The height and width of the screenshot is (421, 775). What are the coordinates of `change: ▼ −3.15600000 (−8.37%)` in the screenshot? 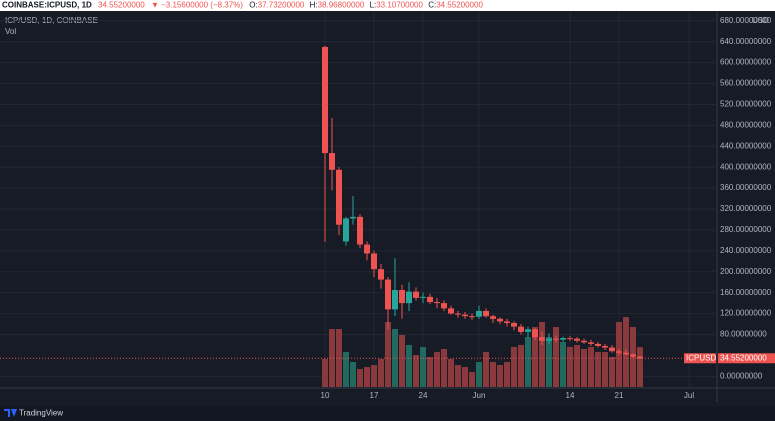 It's located at (197, 5).